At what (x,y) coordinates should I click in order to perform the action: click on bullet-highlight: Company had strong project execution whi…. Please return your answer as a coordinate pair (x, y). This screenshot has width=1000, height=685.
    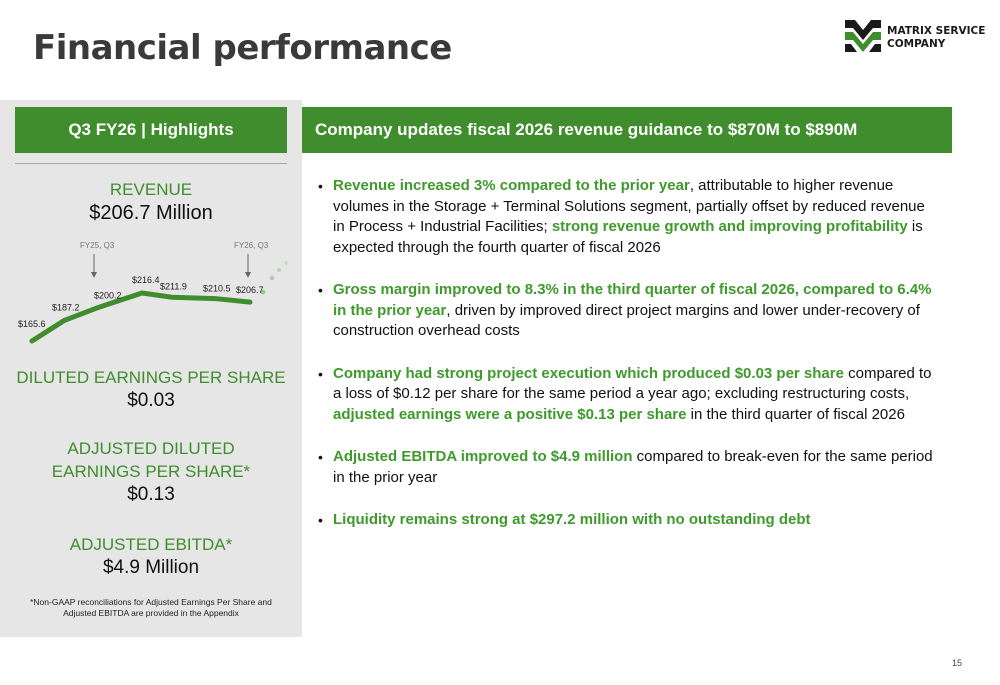
    Looking at the image, I should click on (588, 373).